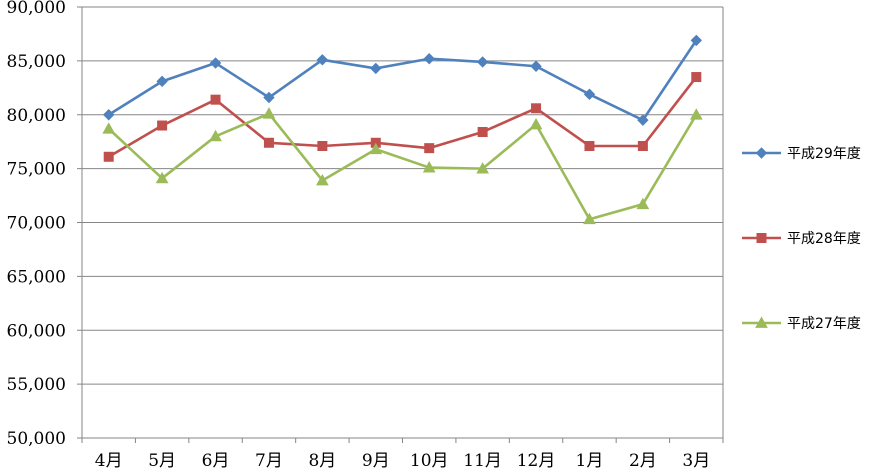 This screenshot has width=873, height=472. What do you see at coordinates (402, 461) in the screenshot?
I see `x-axis-ticks: 4月 5月 6月 7月 8月 9月 10月 11月 12月 1月 2月 3月` at bounding box center [402, 461].